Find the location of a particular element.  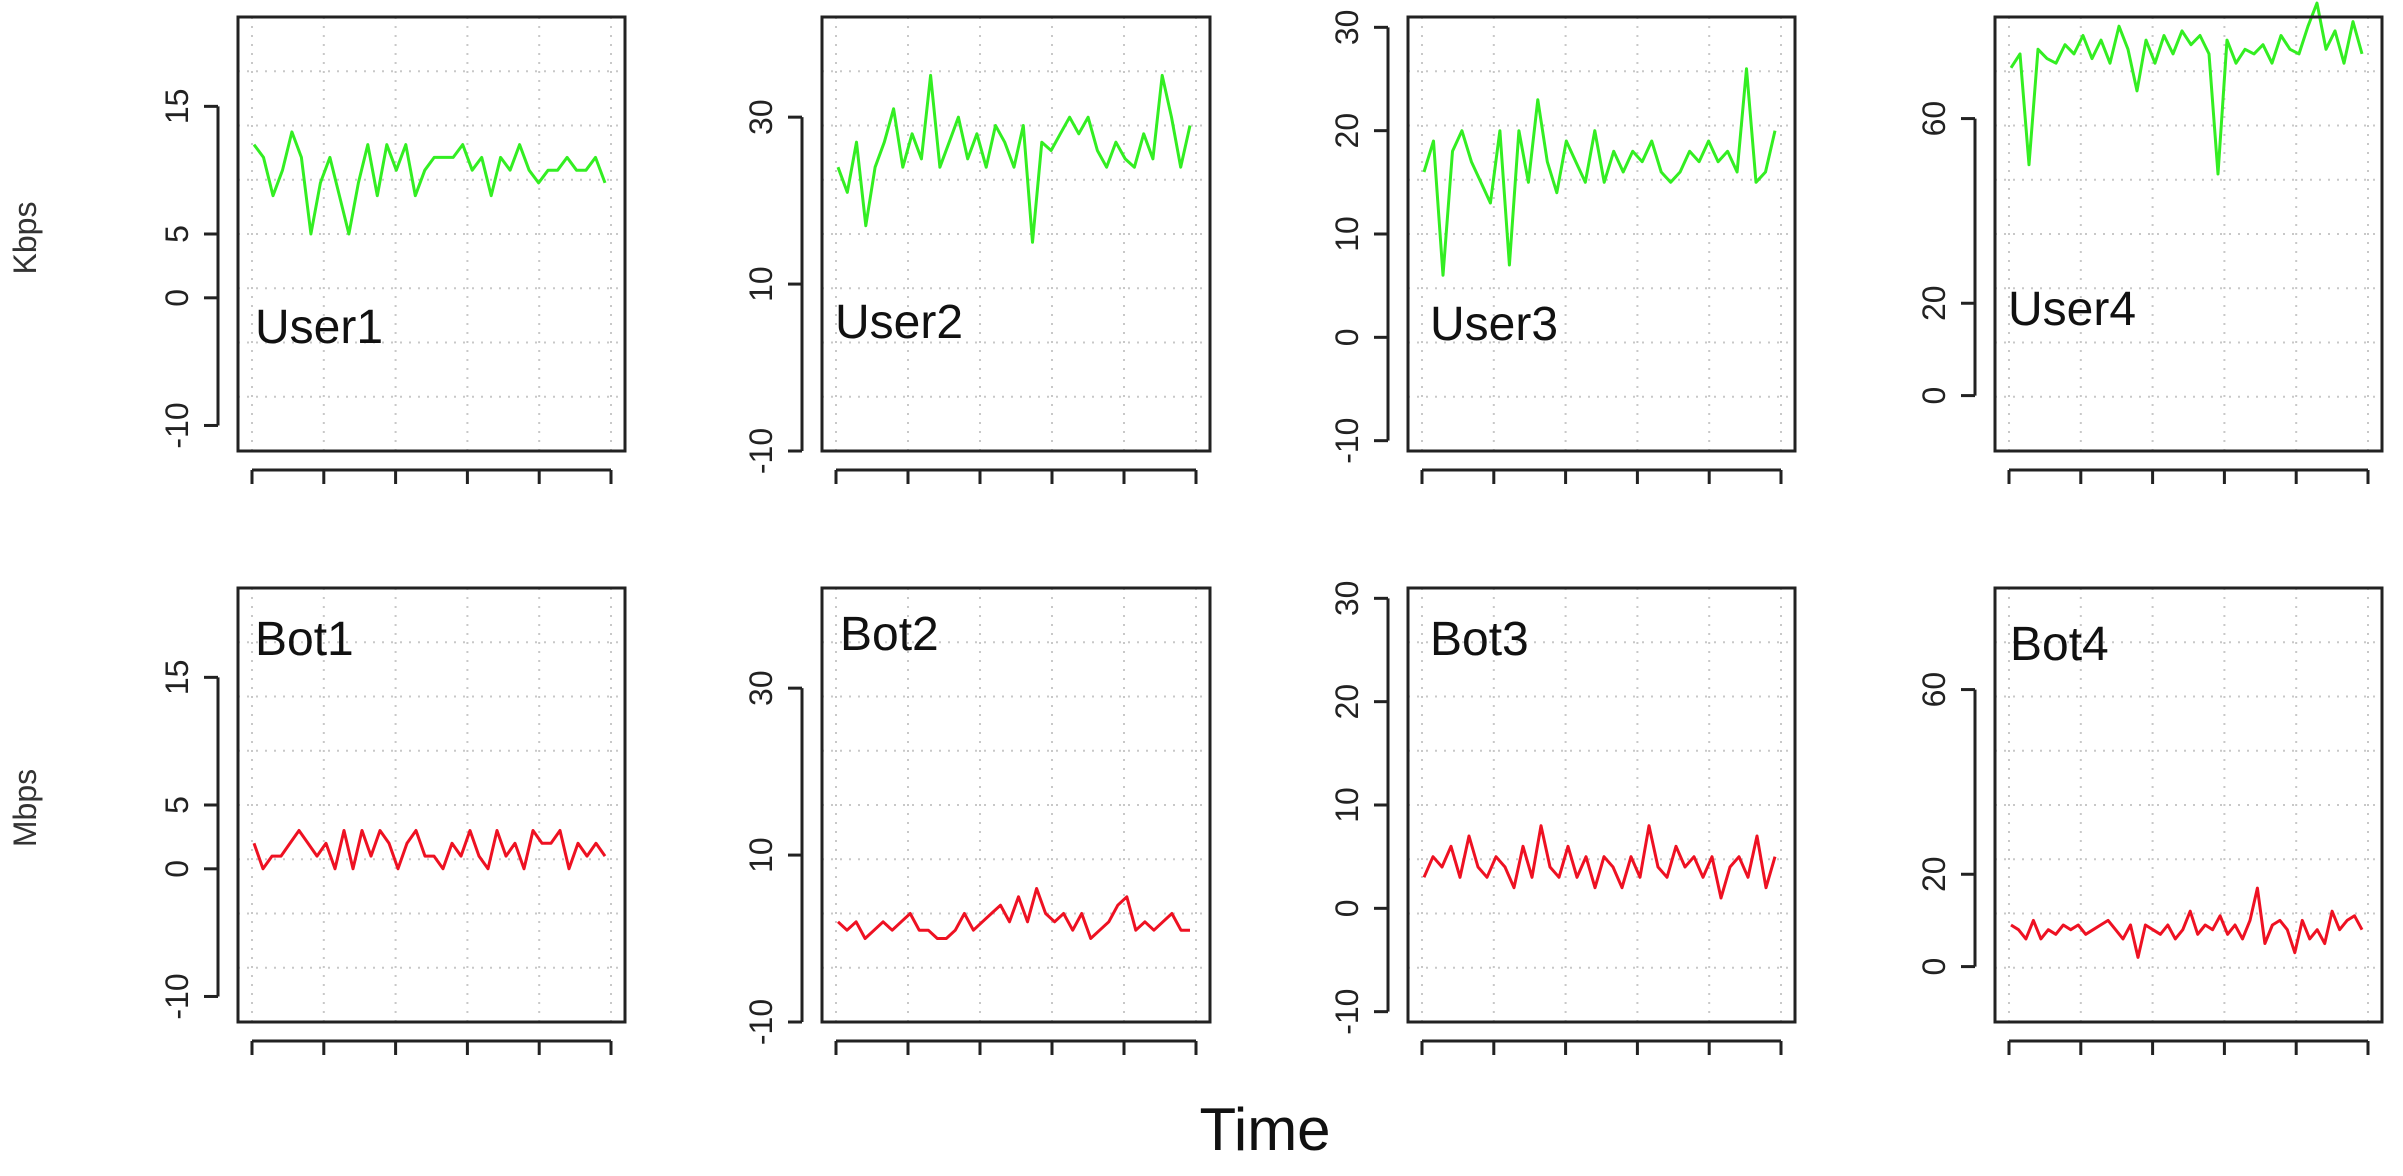

panel-bot1: -10 0 5 15 Bot1 is located at coordinates (393, 820).